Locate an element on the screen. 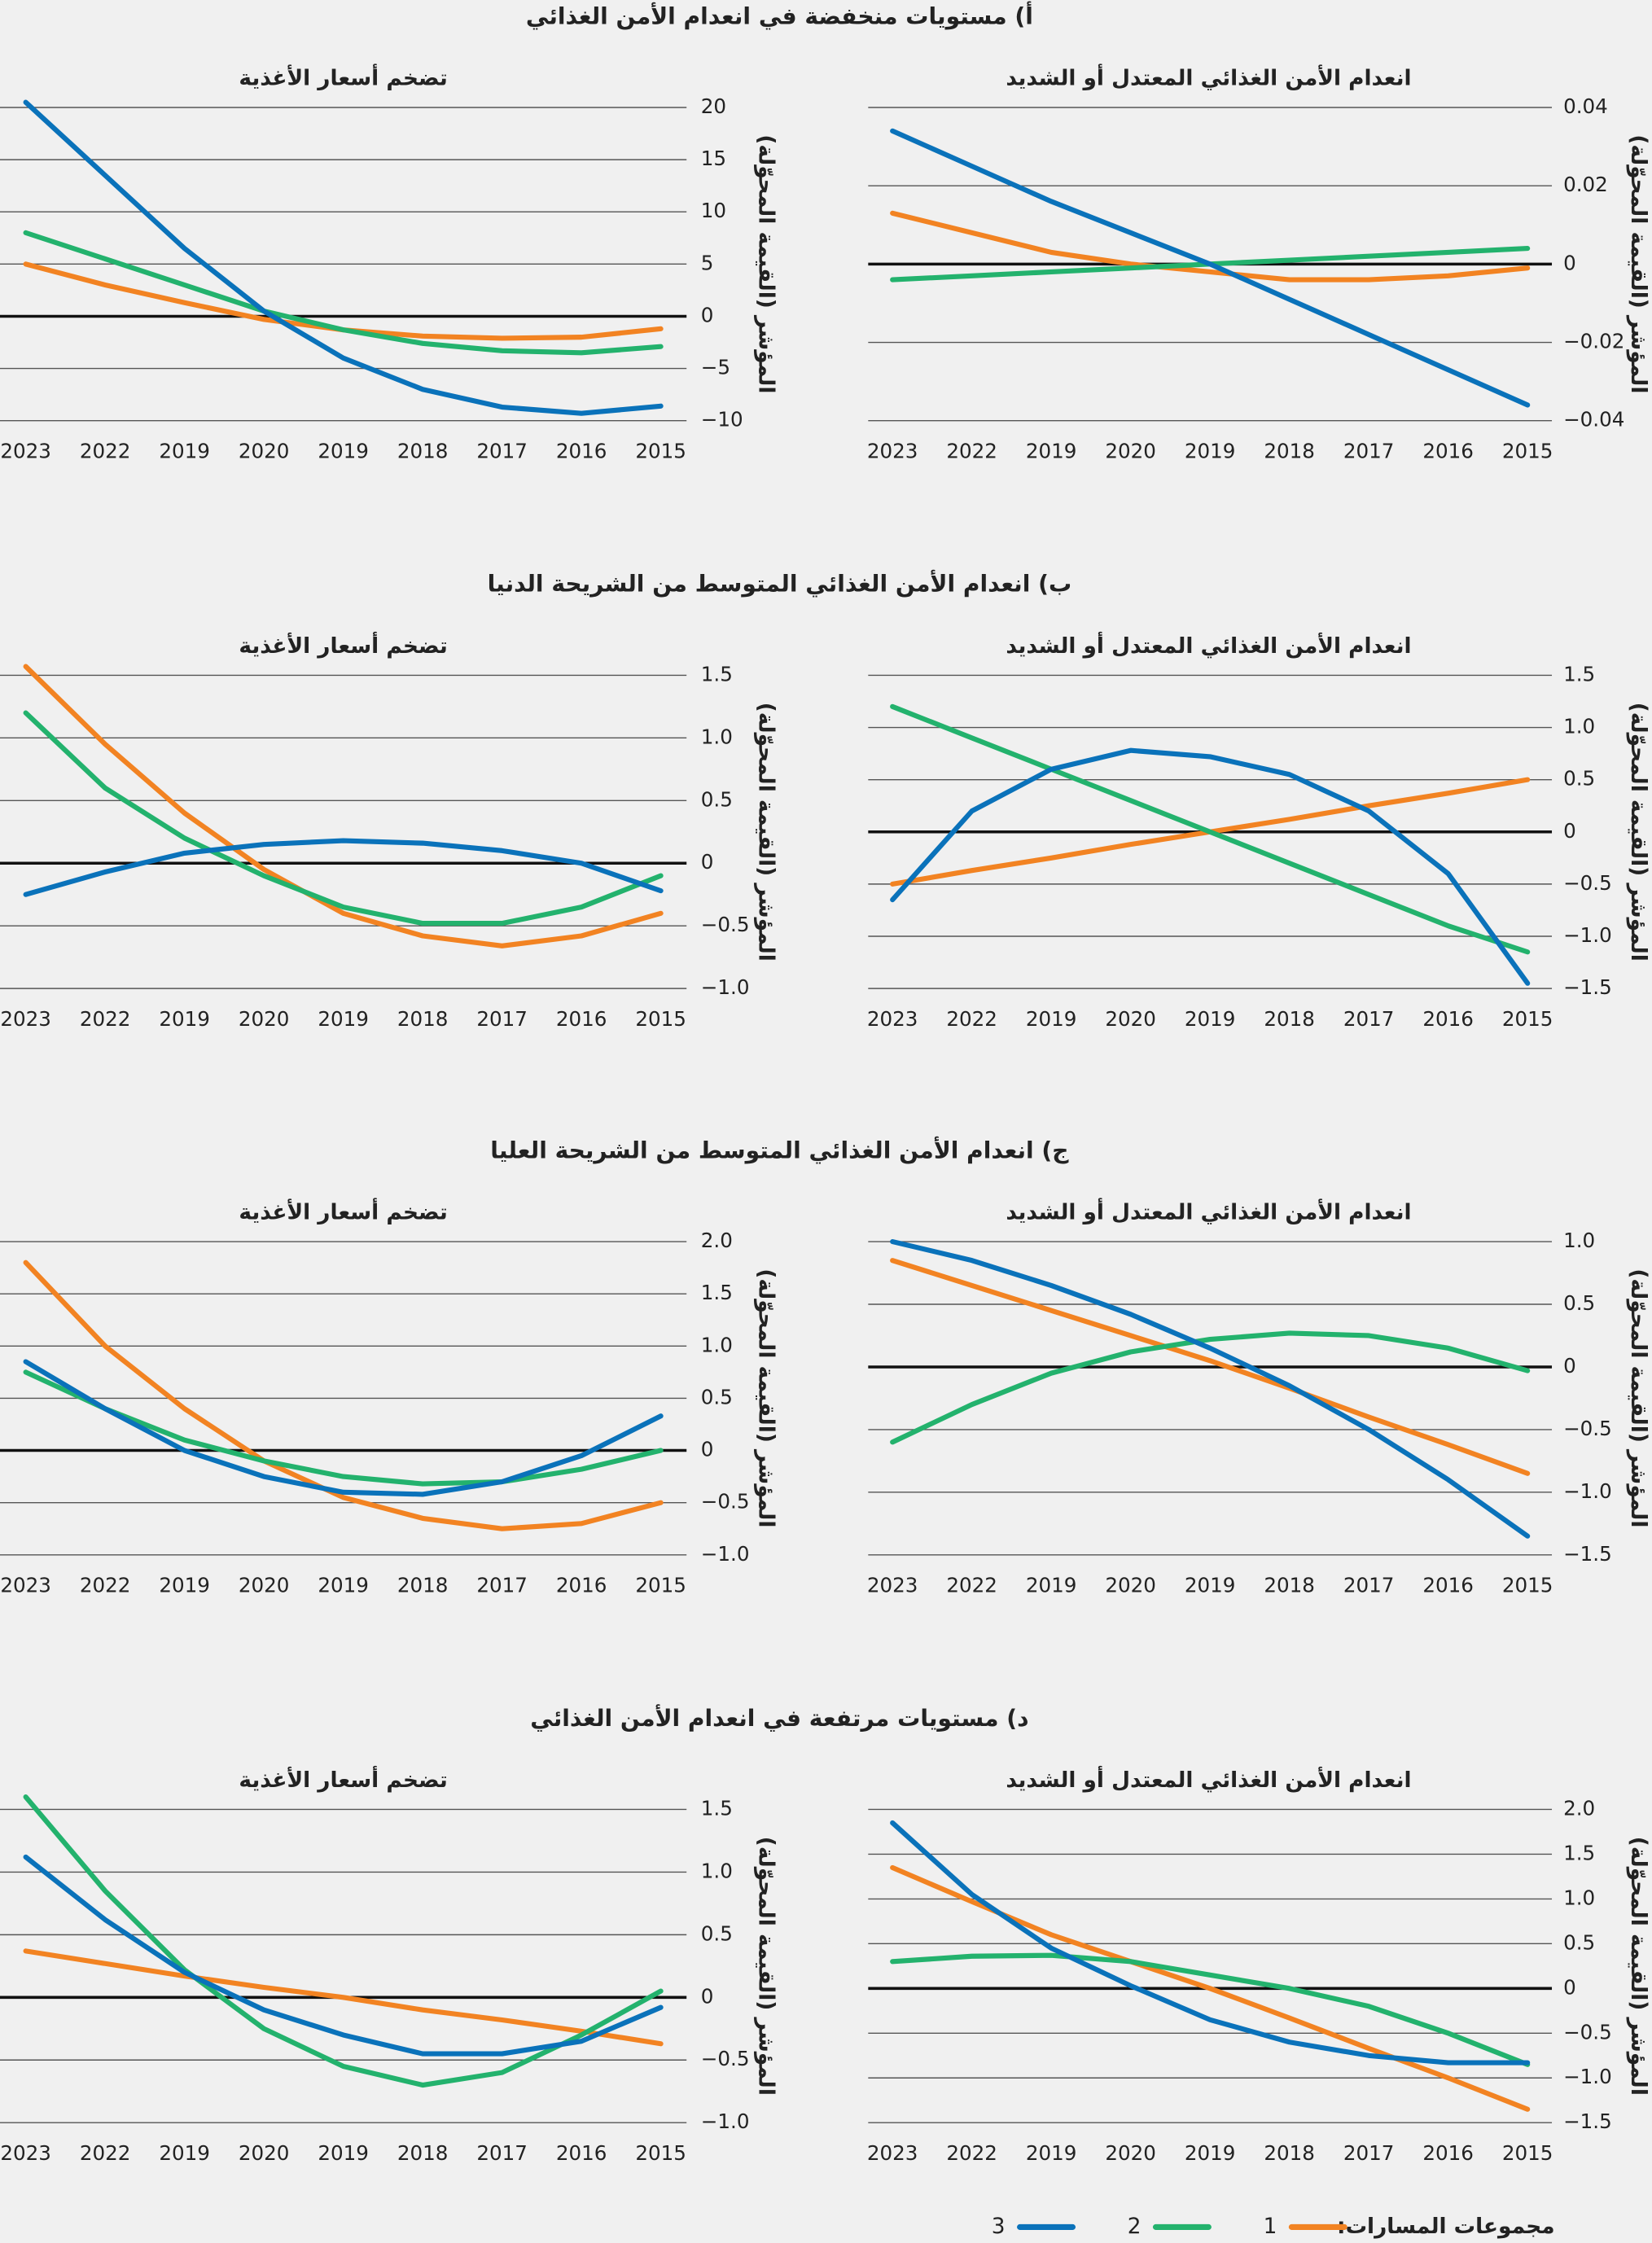  y-tick-label: 15 is located at coordinates (713, 158).